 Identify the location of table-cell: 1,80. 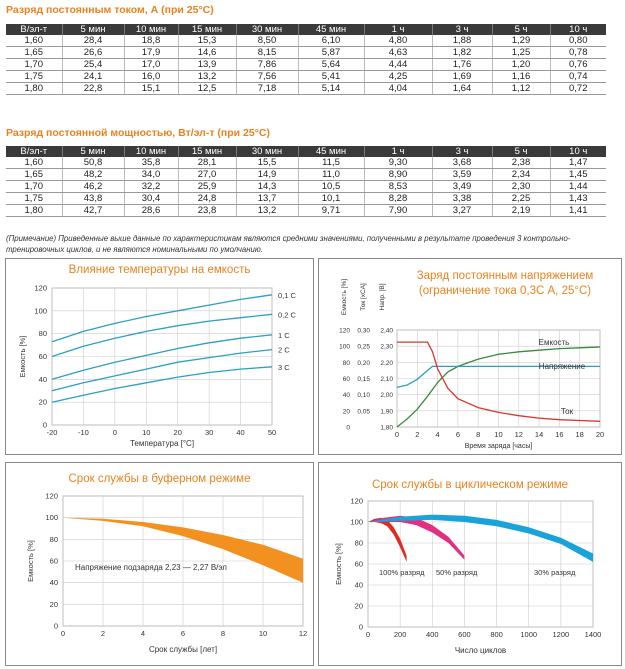
(34, 210).